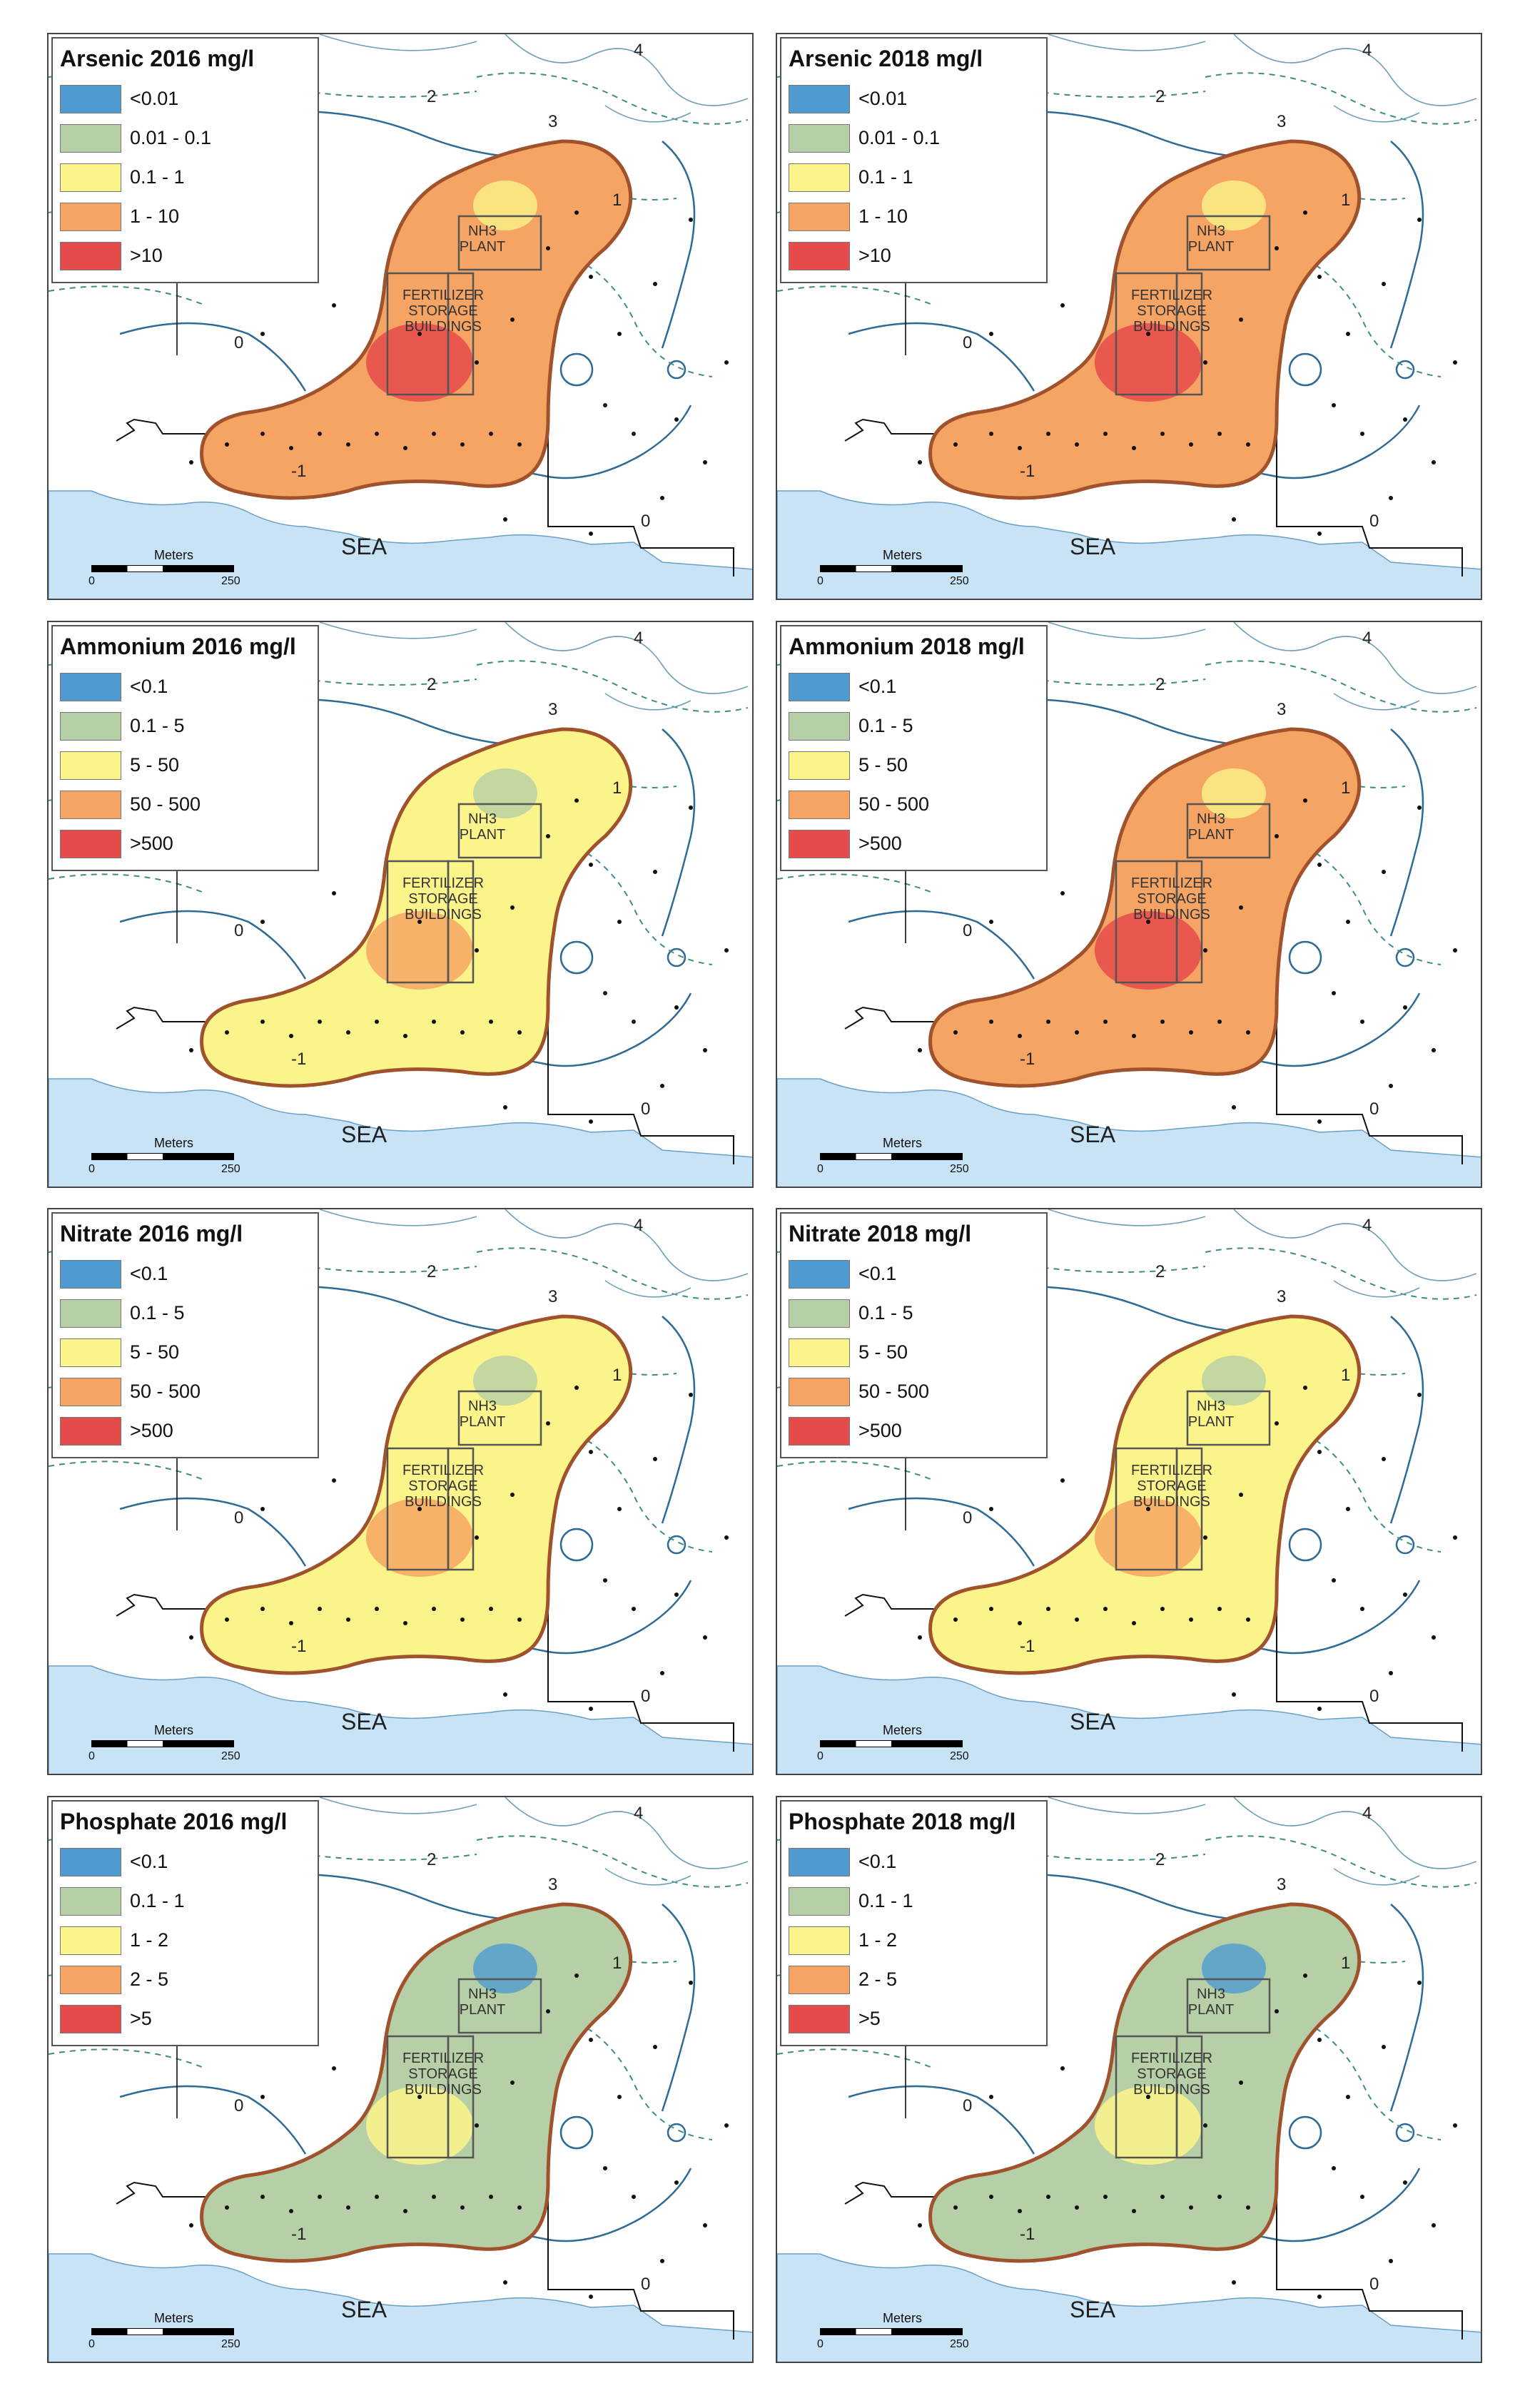 The image size is (1525, 2408). I want to click on legend-row: >5, so click(914, 2018).